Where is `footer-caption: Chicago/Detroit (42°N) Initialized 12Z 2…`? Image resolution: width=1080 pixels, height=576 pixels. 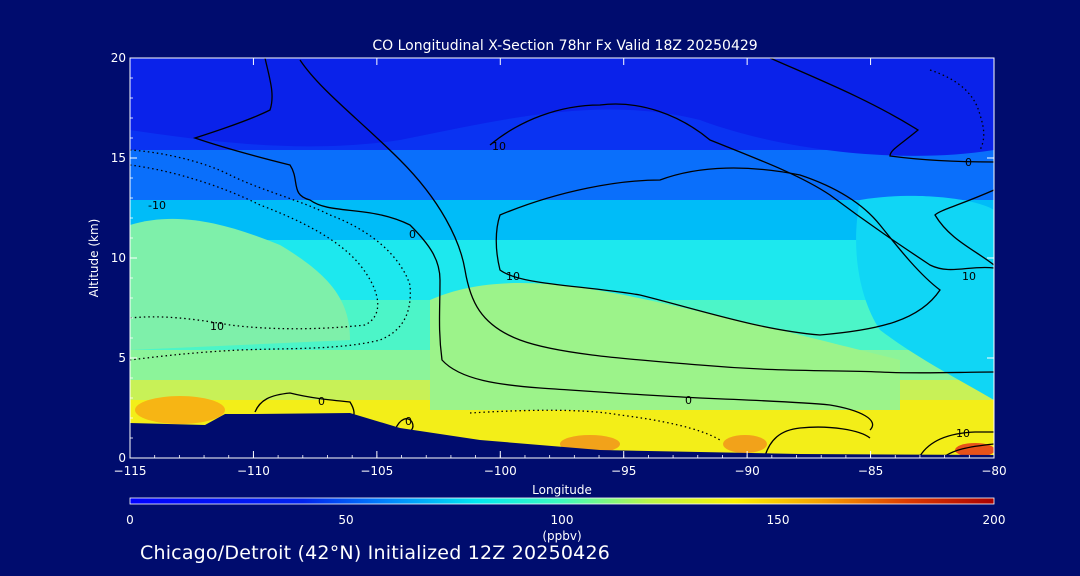
footer-caption: Chicago/Detroit (42°N) Initialized 12Z 2… is located at coordinates (375, 553).